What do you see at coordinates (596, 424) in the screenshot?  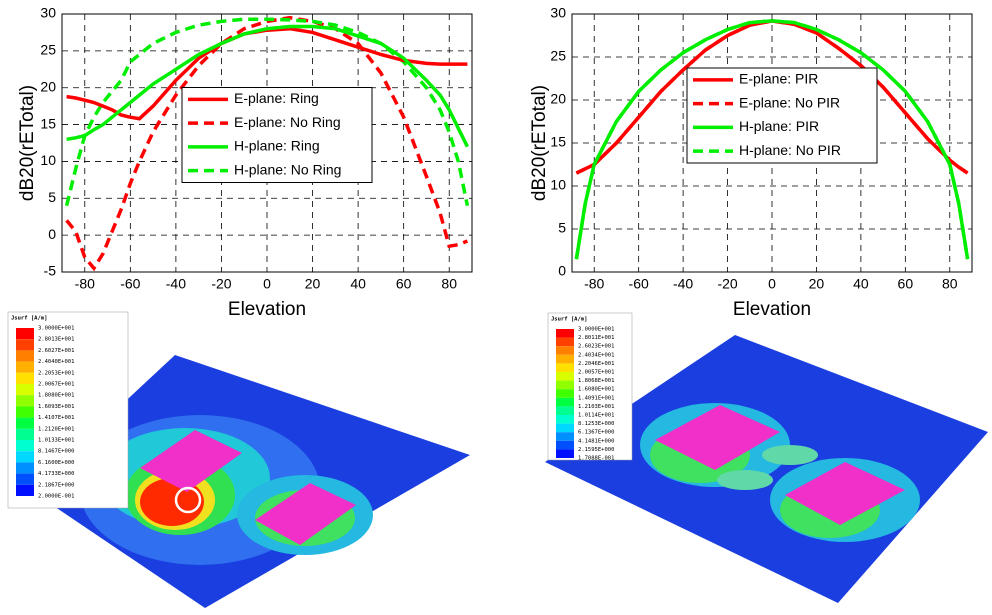 I see `color-level: 8.1253E+000` at bounding box center [596, 424].